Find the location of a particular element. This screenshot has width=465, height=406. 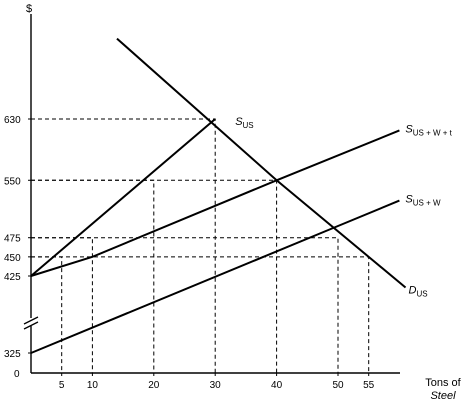

y-tick-label-425: 425 is located at coordinates (12, 277).